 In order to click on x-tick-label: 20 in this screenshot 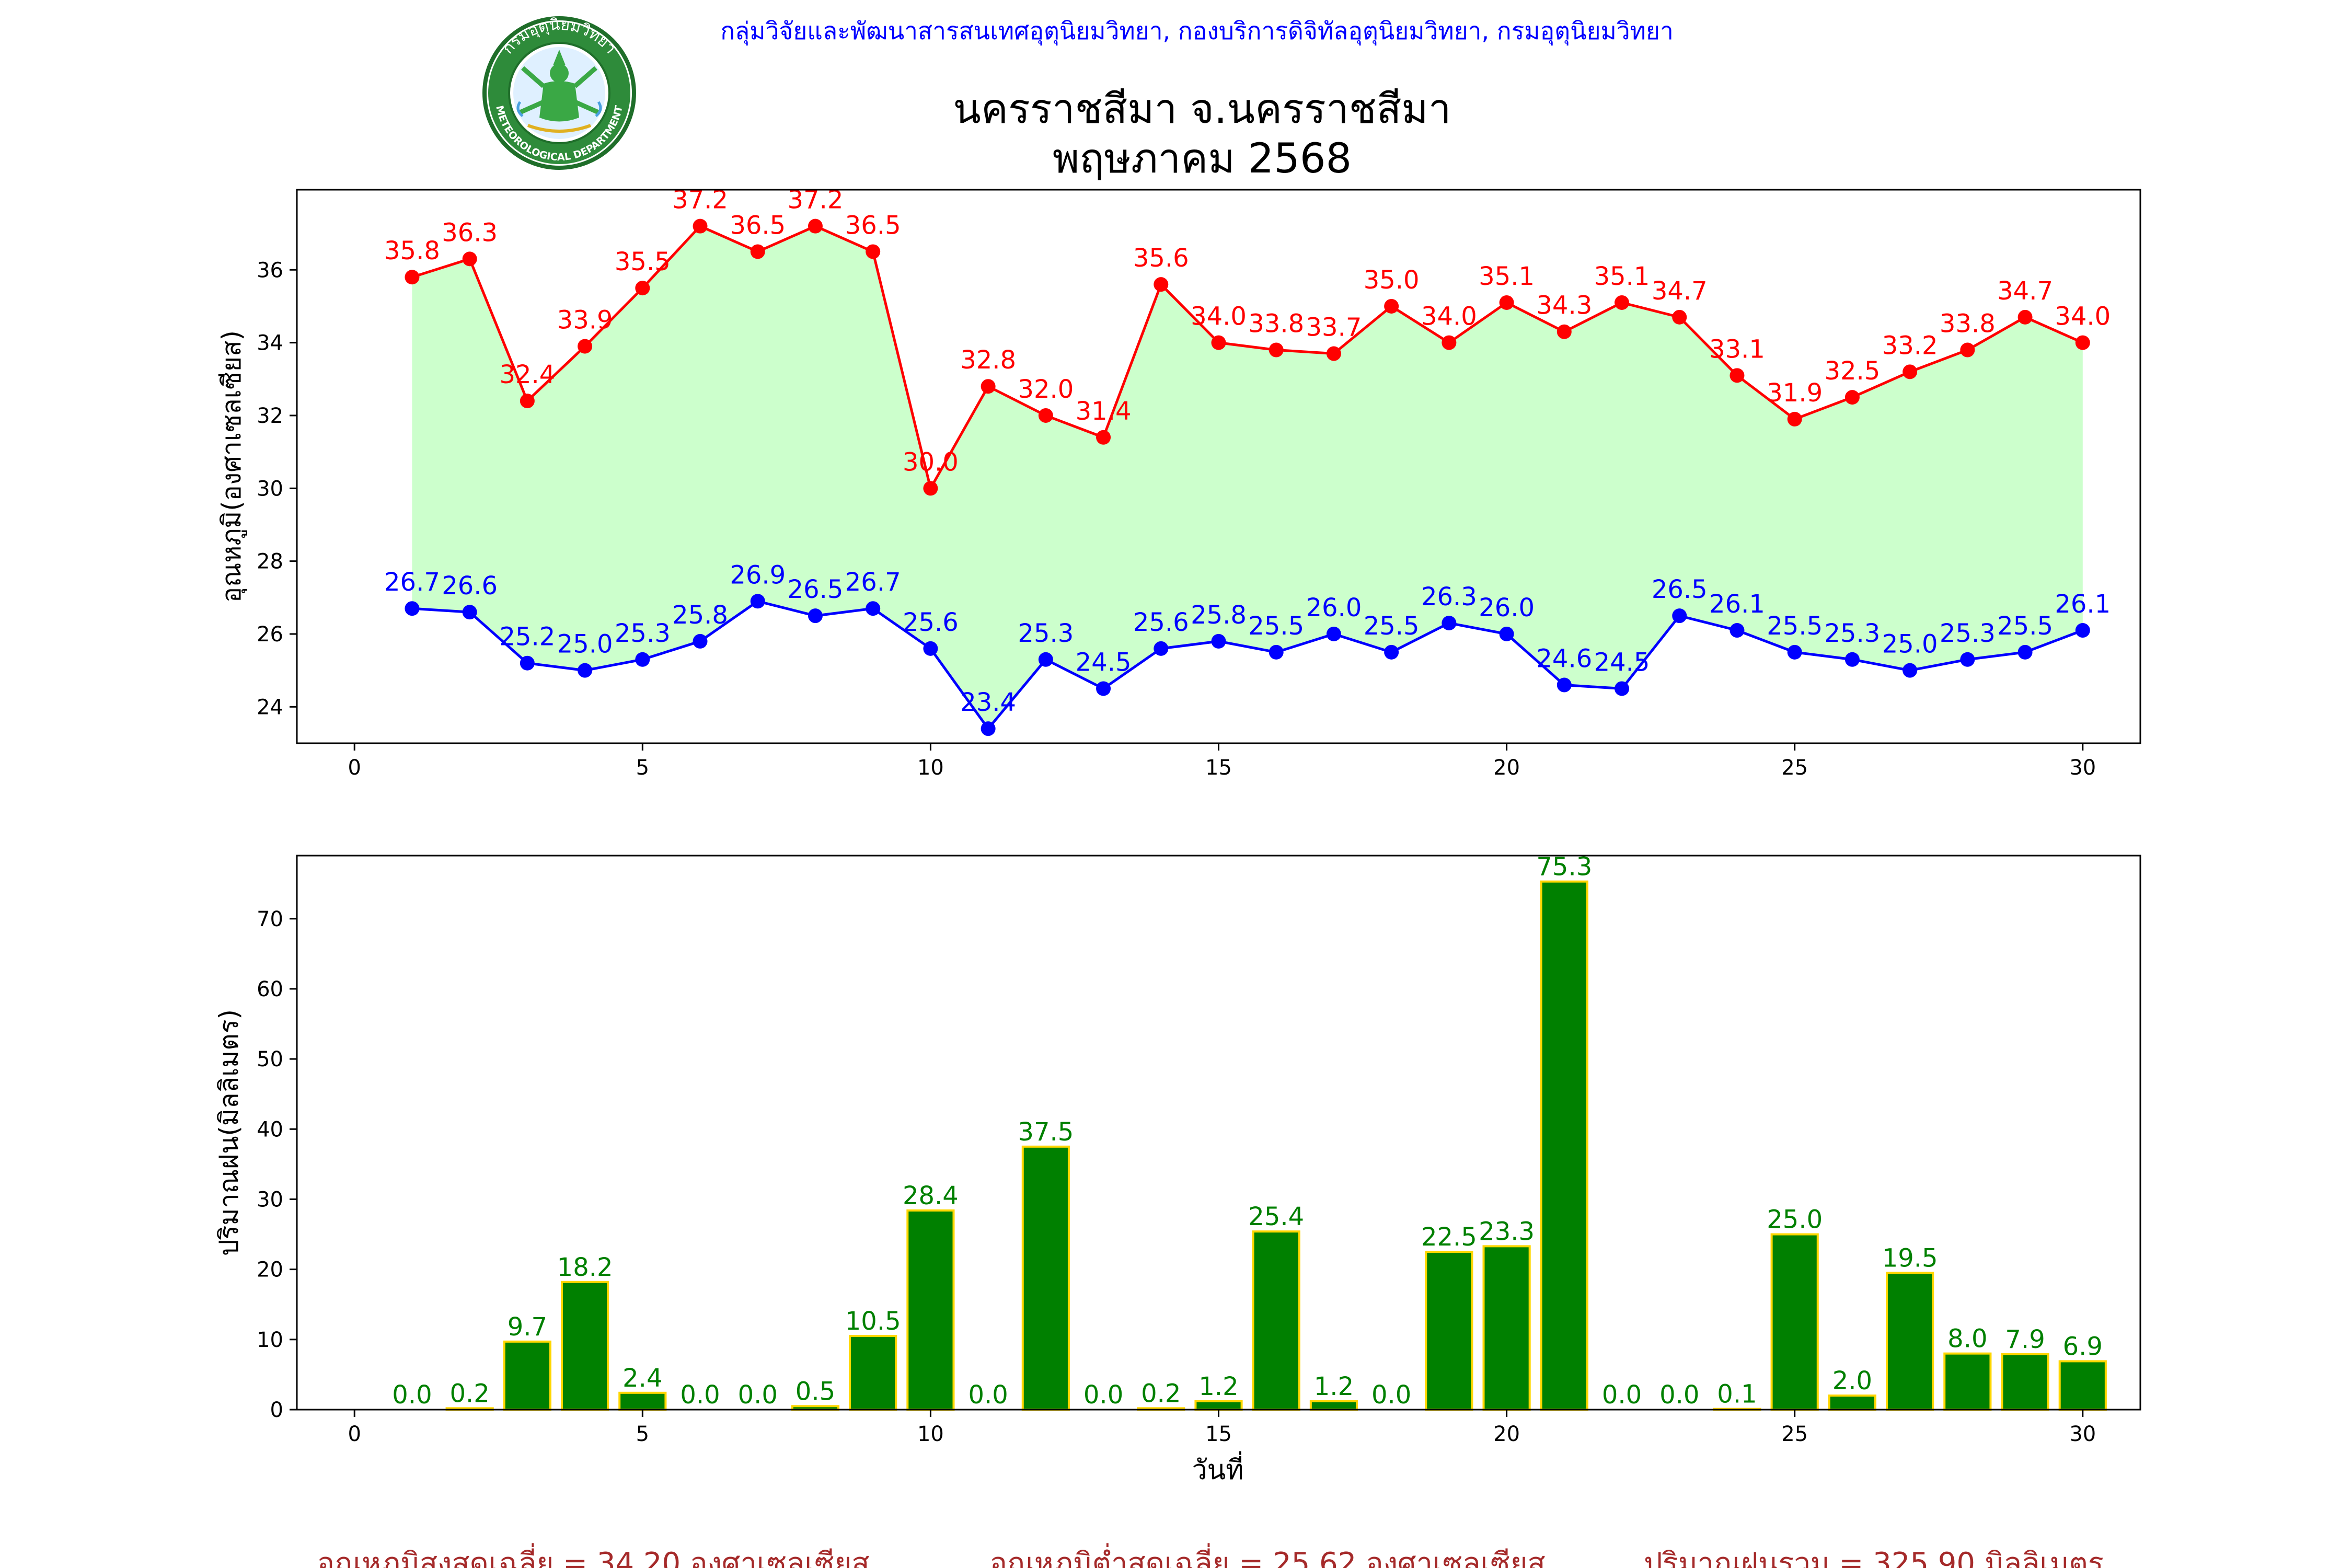, I will do `click(1506, 768)`.